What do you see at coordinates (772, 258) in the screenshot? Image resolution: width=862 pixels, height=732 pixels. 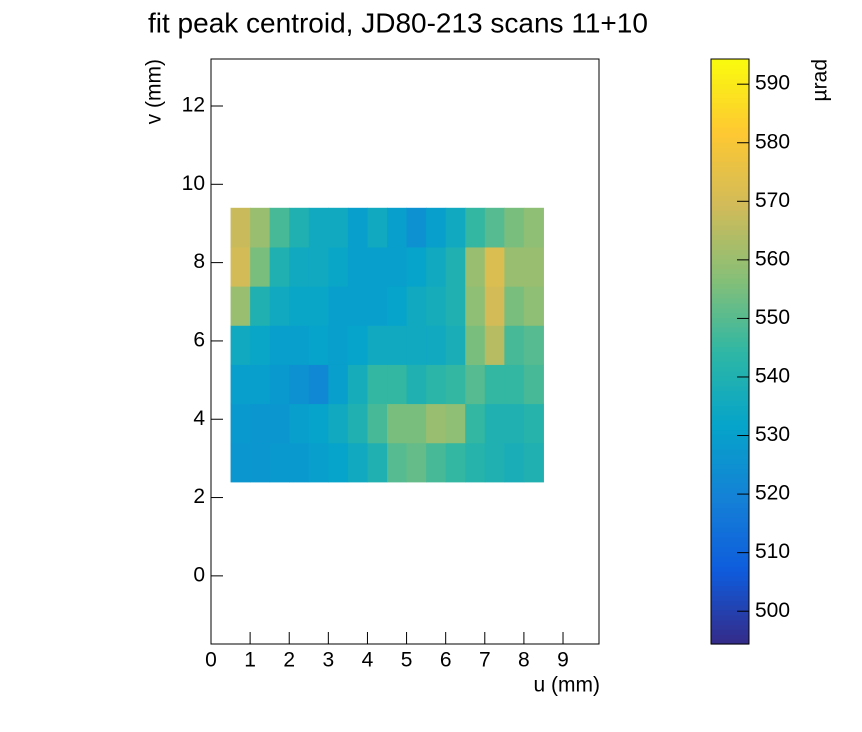 I see `colorbar-tick-label: 560` at bounding box center [772, 258].